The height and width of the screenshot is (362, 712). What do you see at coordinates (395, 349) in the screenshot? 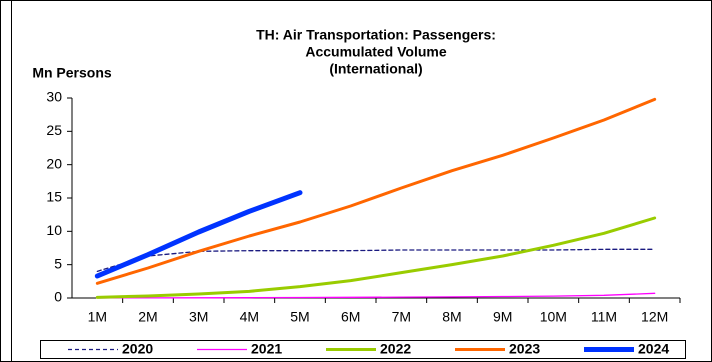
I see `legend-label: 2022` at bounding box center [395, 349].